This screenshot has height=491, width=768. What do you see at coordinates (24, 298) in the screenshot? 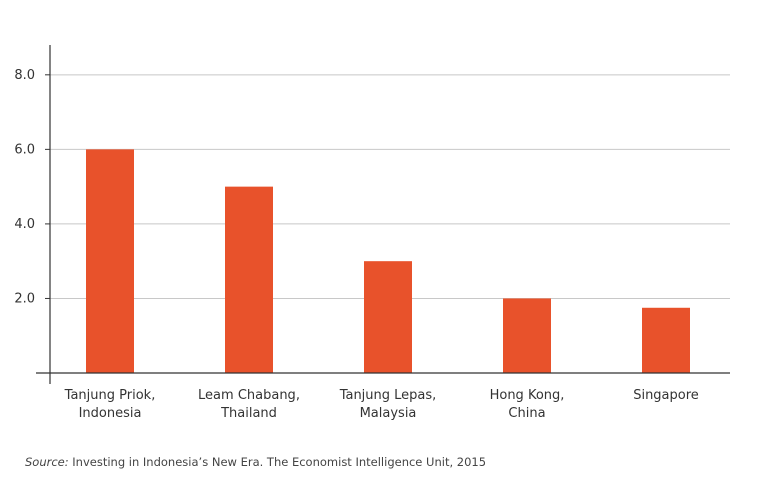
I see `y-tick-label: 2.0` at bounding box center [24, 298].